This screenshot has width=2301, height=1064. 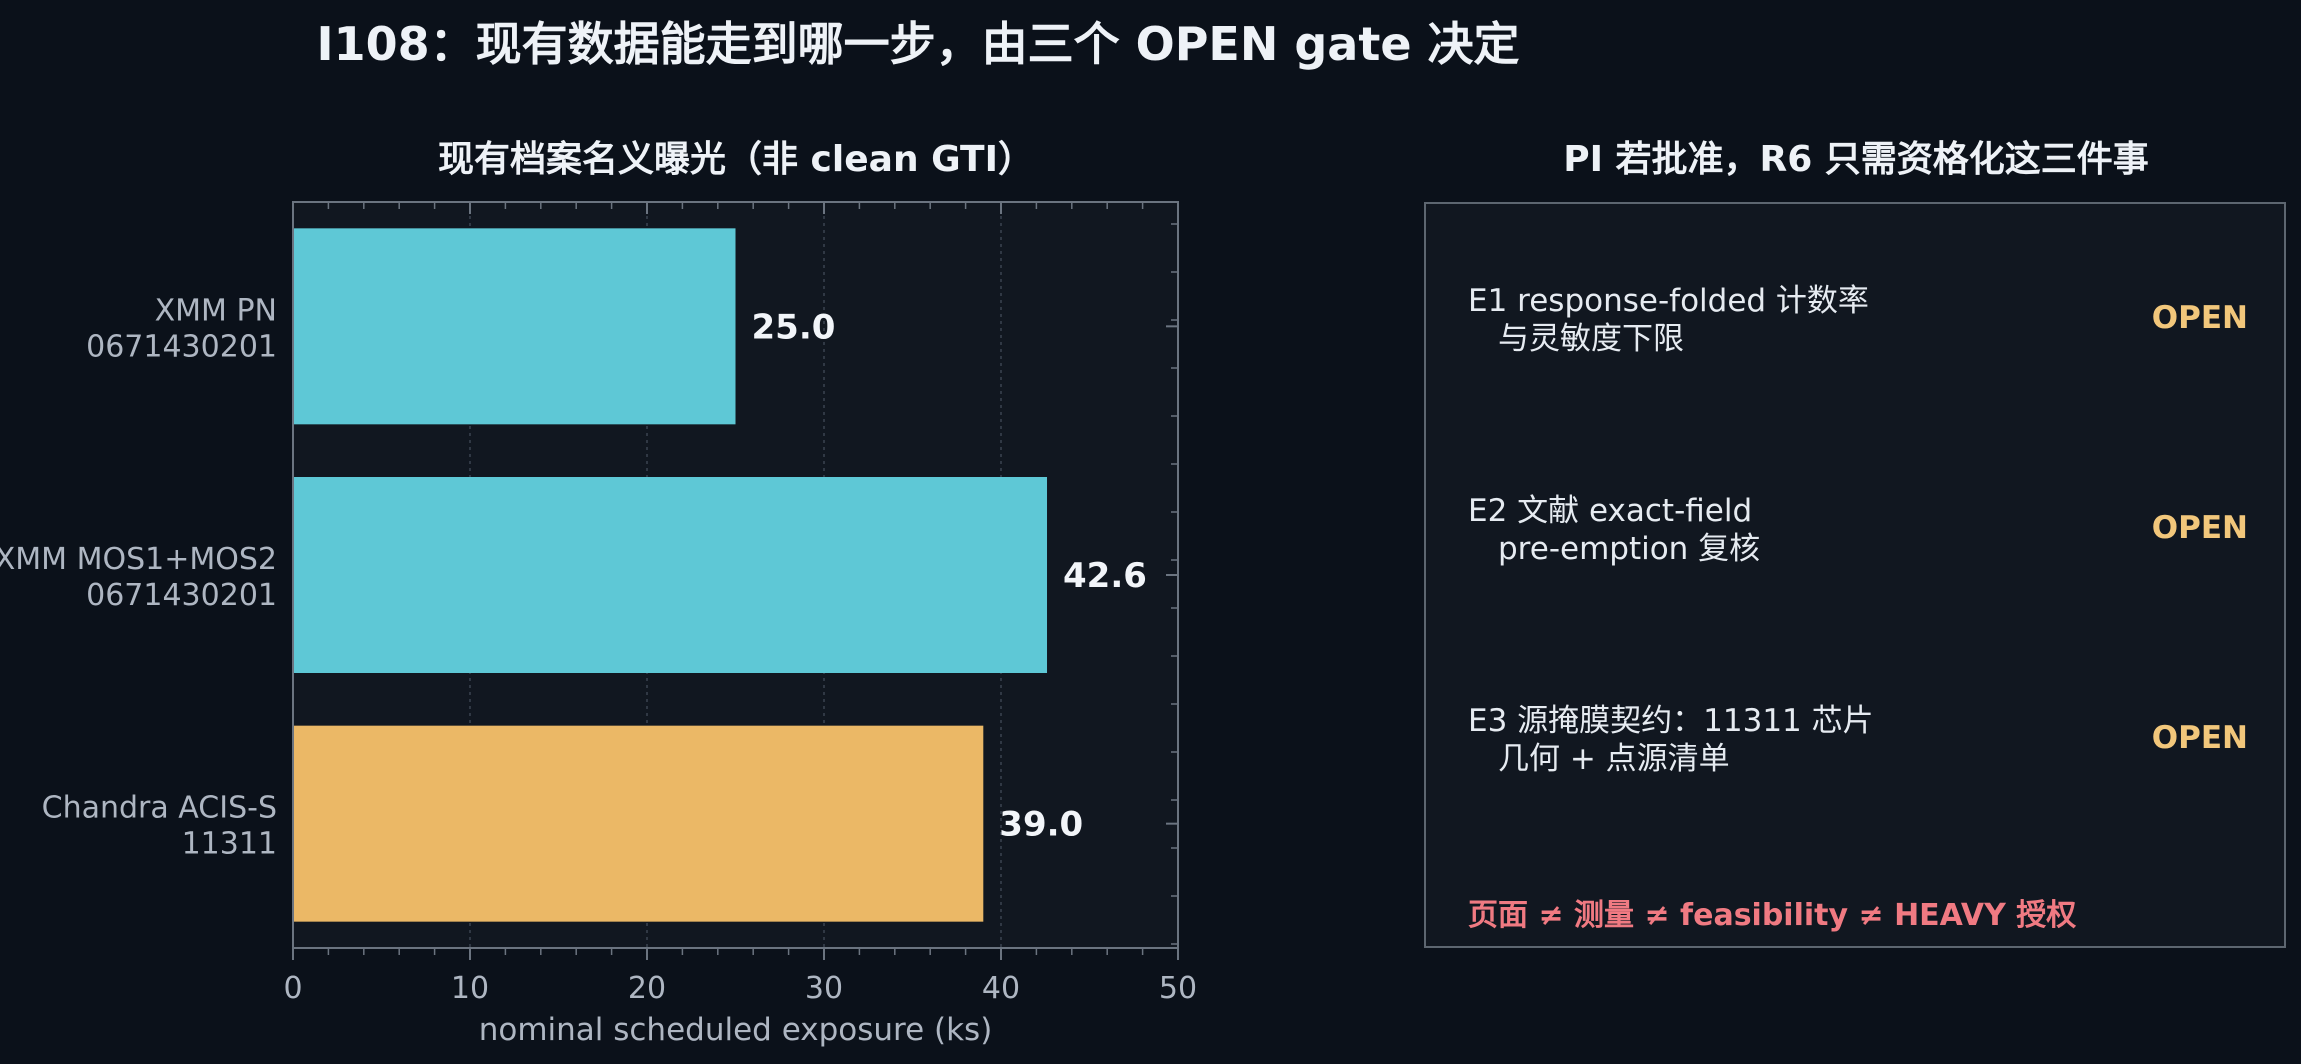 What do you see at coordinates (647, 988) in the screenshot?
I see `x-tick-label-2: 20` at bounding box center [647, 988].